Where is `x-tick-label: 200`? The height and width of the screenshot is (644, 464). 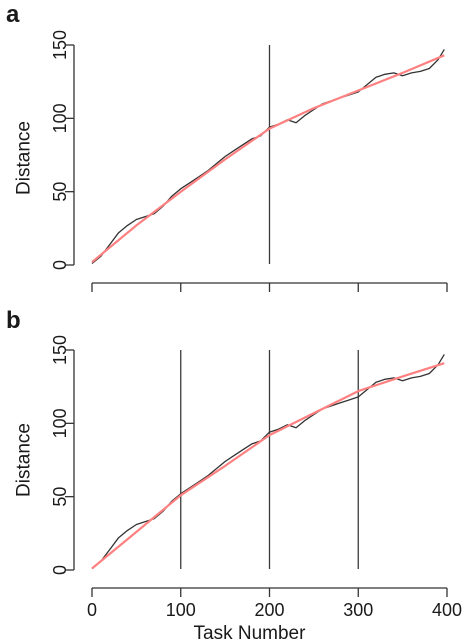
x-tick-label: 200 is located at coordinates (269, 610).